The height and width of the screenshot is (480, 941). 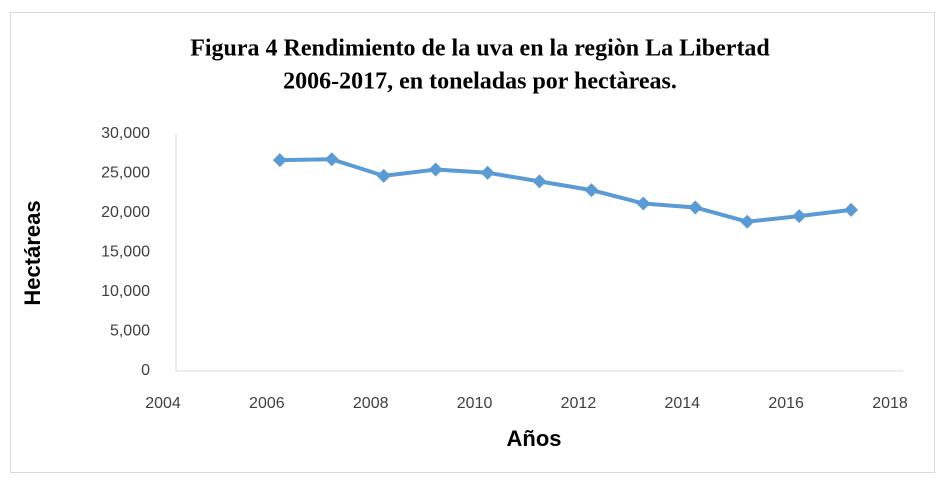 What do you see at coordinates (565, 190) in the screenshot?
I see `line` at bounding box center [565, 190].